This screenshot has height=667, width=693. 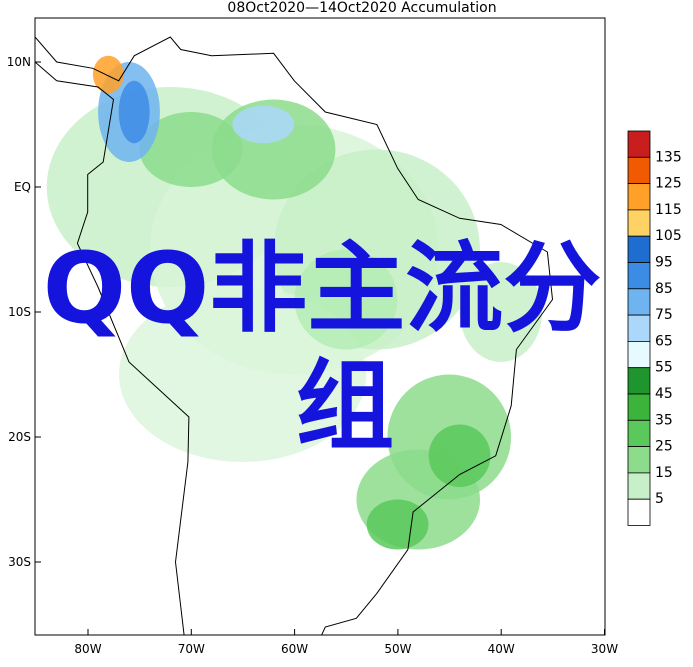 I want to click on overlay-line1: QQ非主流分, so click(x=322, y=289).